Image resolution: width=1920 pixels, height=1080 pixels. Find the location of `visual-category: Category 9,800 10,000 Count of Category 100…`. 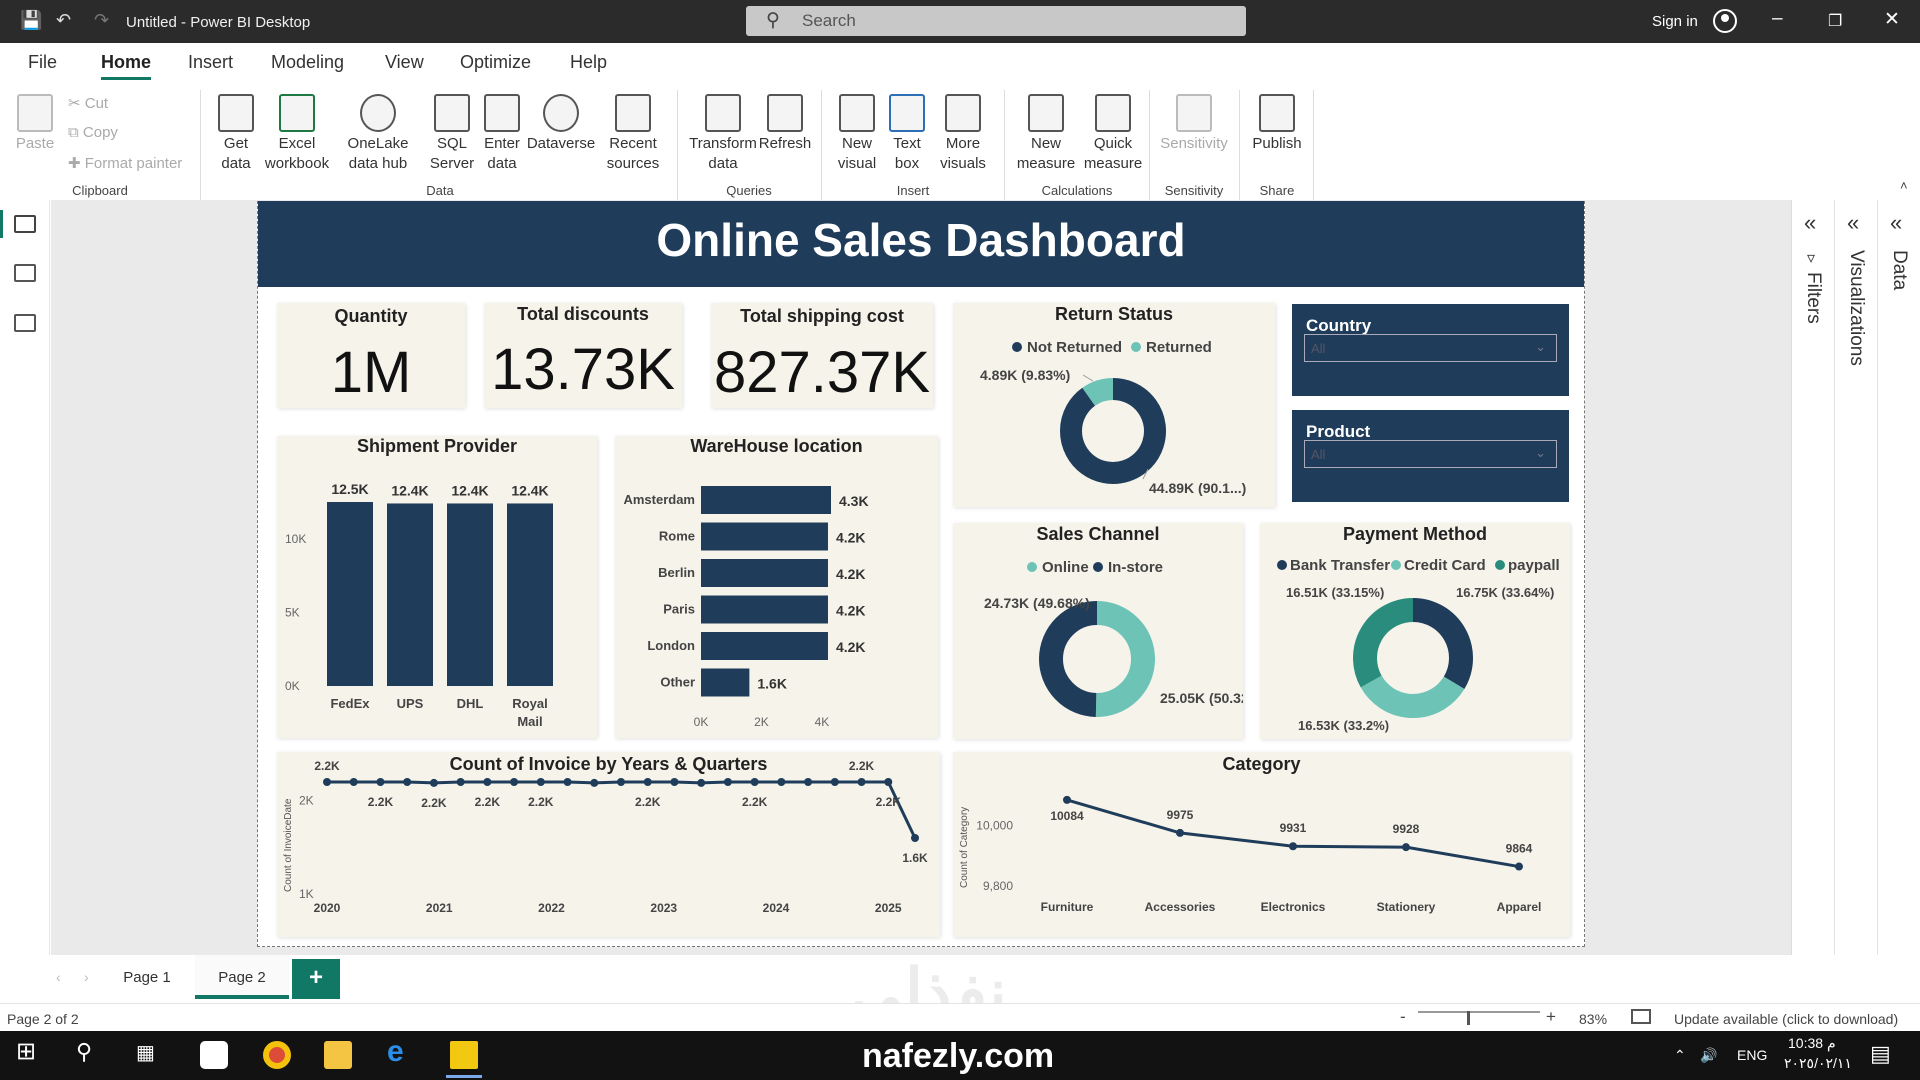

visual-category: Category 9,800 10,000 Count of Category 100… is located at coordinates (1261, 844).